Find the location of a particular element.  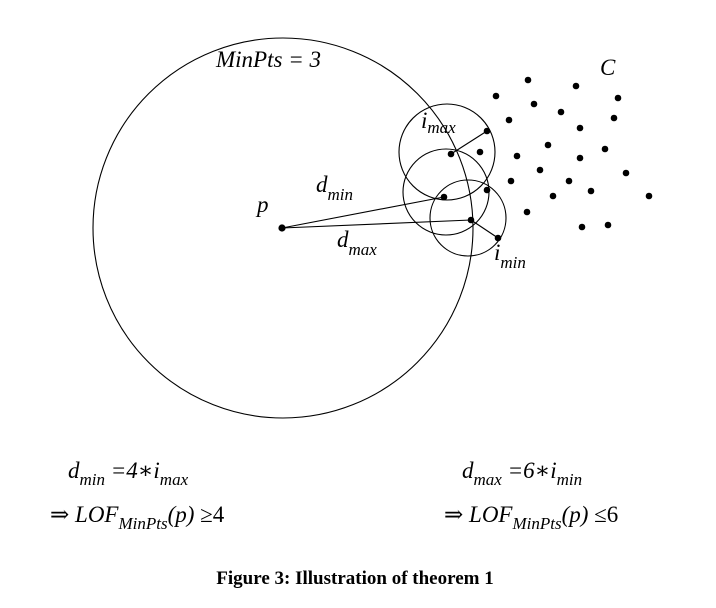

formula-left-line2: ⇒ LOFMinPts(p) ≥4 is located at coordinates (137, 517).